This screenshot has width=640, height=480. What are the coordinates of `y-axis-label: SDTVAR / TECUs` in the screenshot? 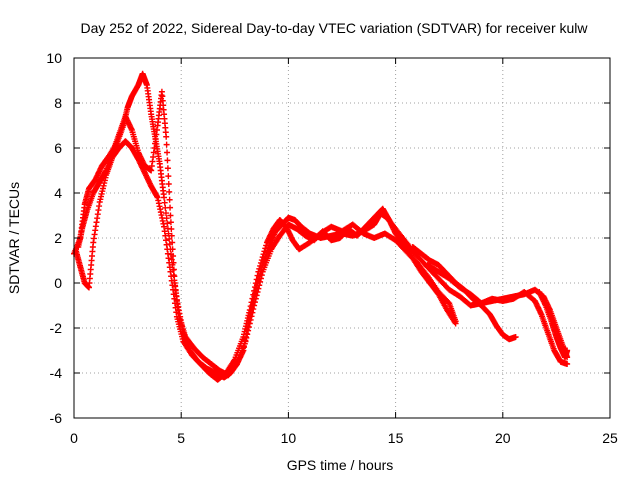 It's located at (14, 238).